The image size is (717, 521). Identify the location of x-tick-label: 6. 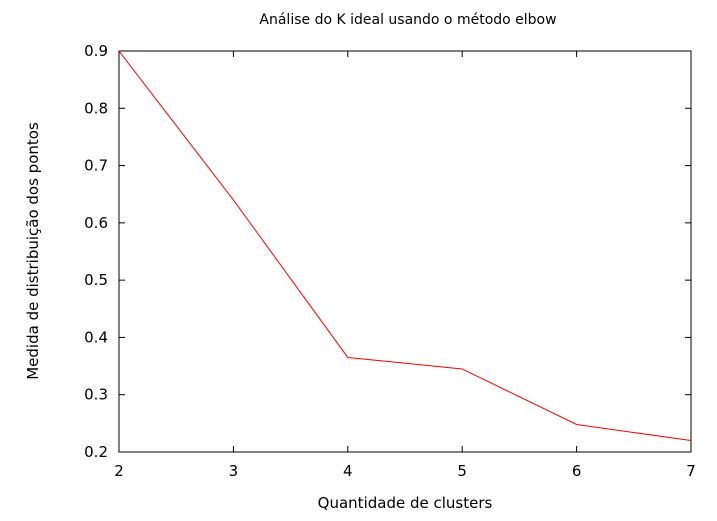
(577, 471).